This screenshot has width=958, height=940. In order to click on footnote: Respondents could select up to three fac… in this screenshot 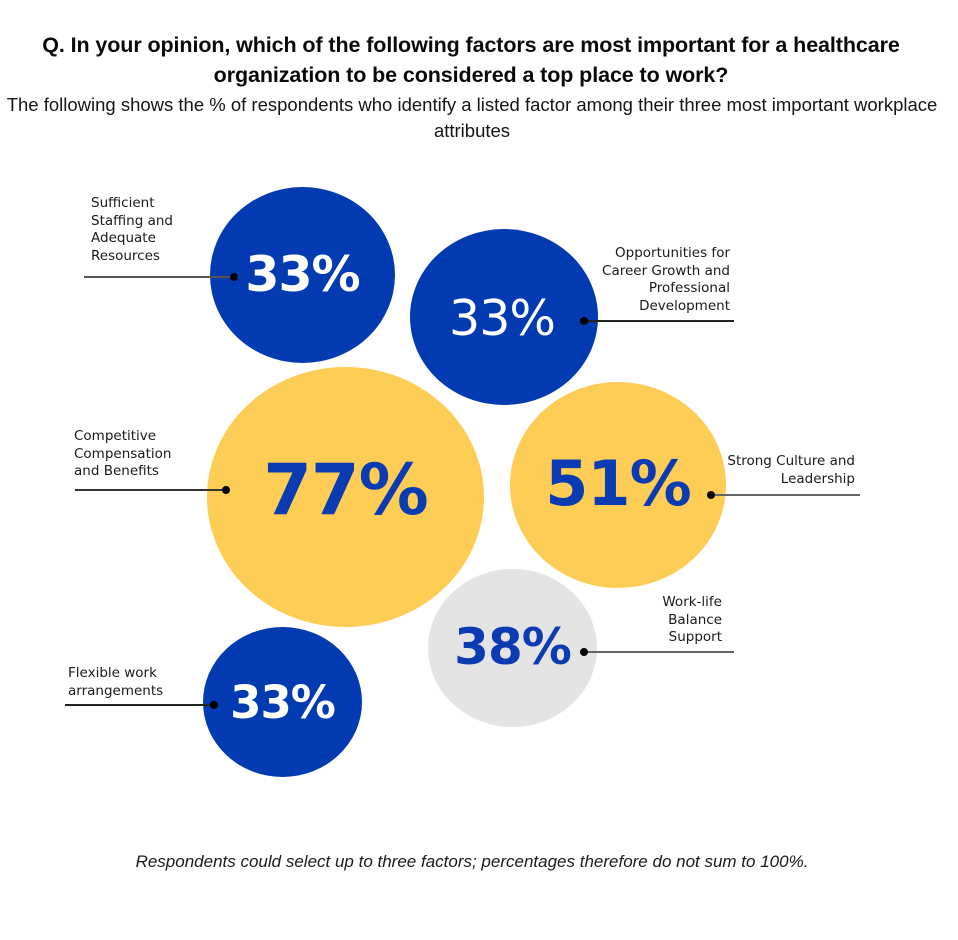, I will do `click(472, 861)`.